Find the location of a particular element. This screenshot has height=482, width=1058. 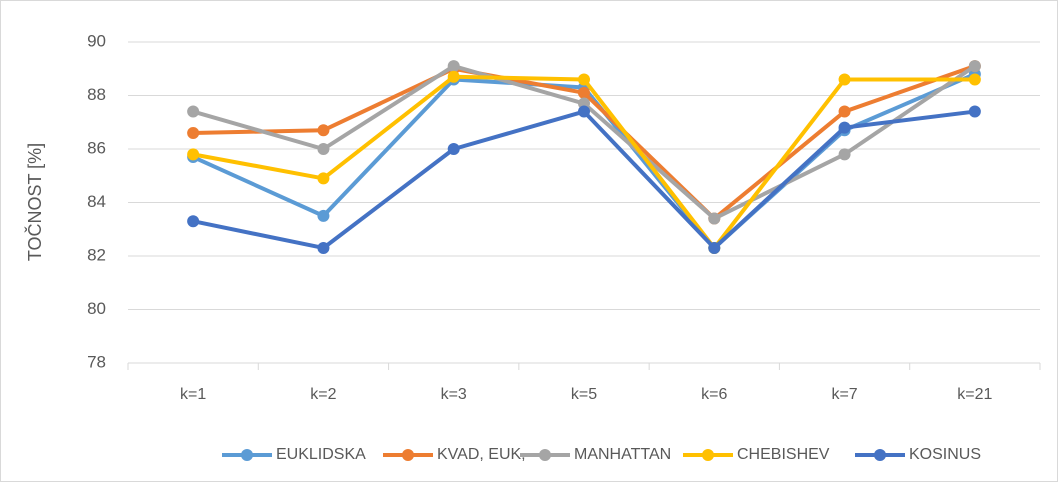

legend-label: CHEBISHEV is located at coordinates (783, 454).